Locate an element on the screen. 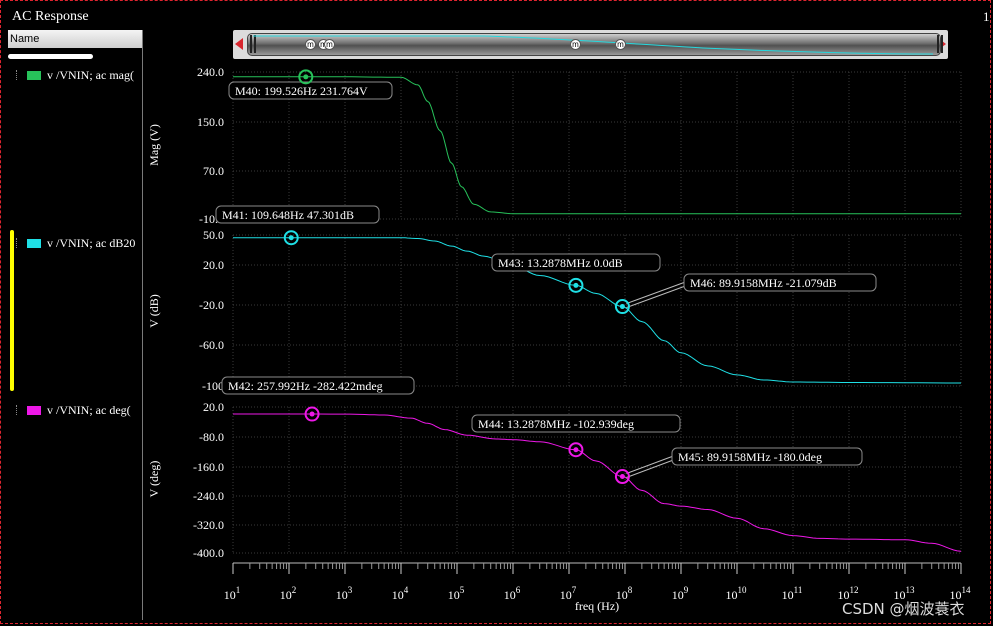 Image resolution: width=993 pixels, height=626 pixels. y-tick-label: -60.0 is located at coordinates (211, 345).